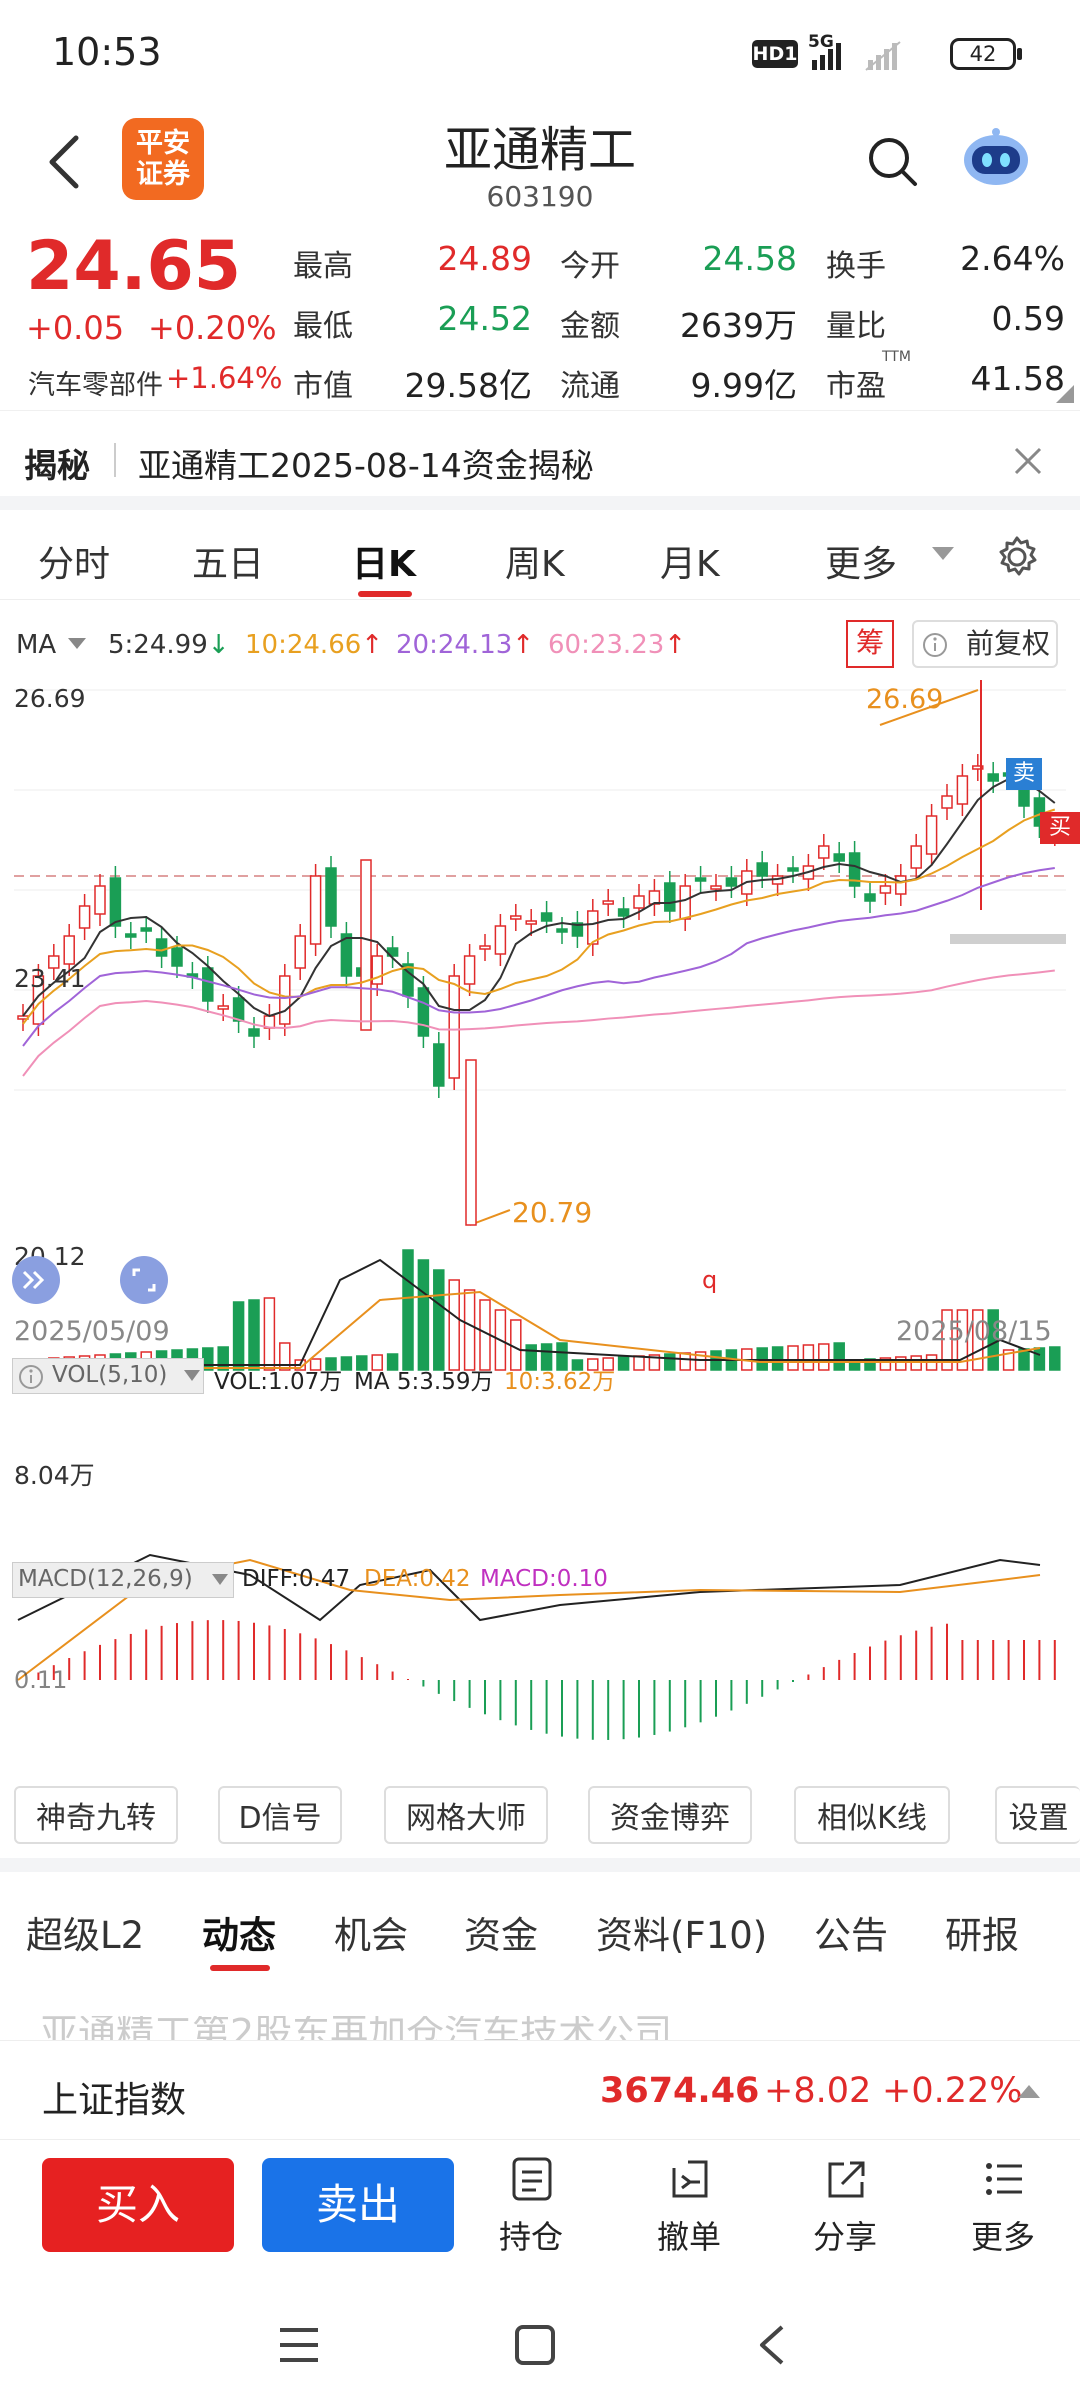 The height and width of the screenshot is (2400, 1080). Describe the element at coordinates (943, 554) in the screenshot. I see `more-dropdown-icon` at that location.